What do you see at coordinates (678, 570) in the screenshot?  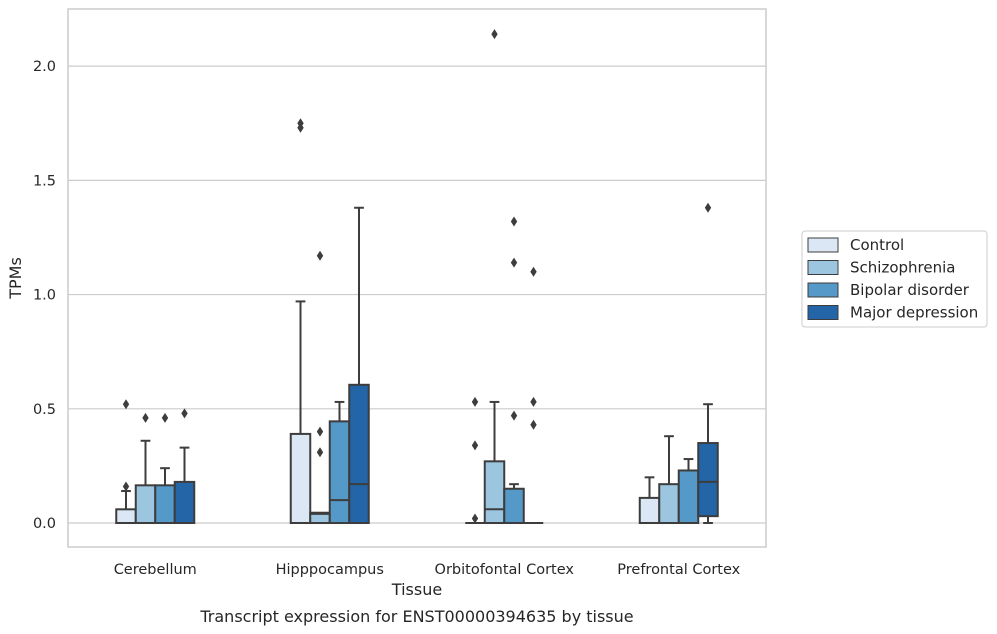 I see `x-tick-label: Prefrontal Cortex` at bounding box center [678, 570].